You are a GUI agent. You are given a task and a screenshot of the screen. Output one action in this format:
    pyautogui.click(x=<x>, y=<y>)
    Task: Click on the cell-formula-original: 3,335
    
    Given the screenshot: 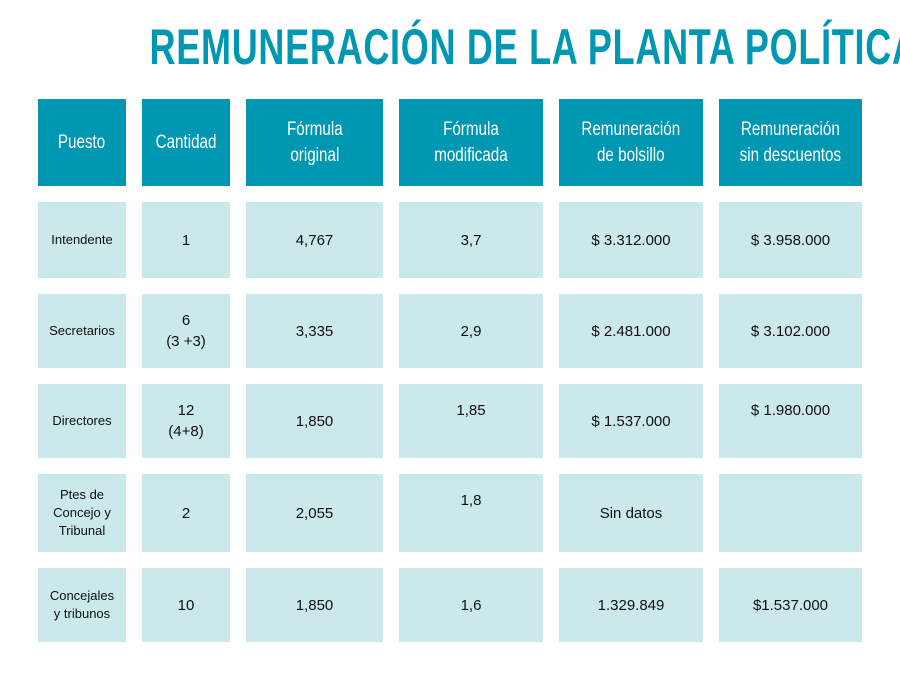 What is the action you would take?
    pyautogui.click(x=314, y=331)
    